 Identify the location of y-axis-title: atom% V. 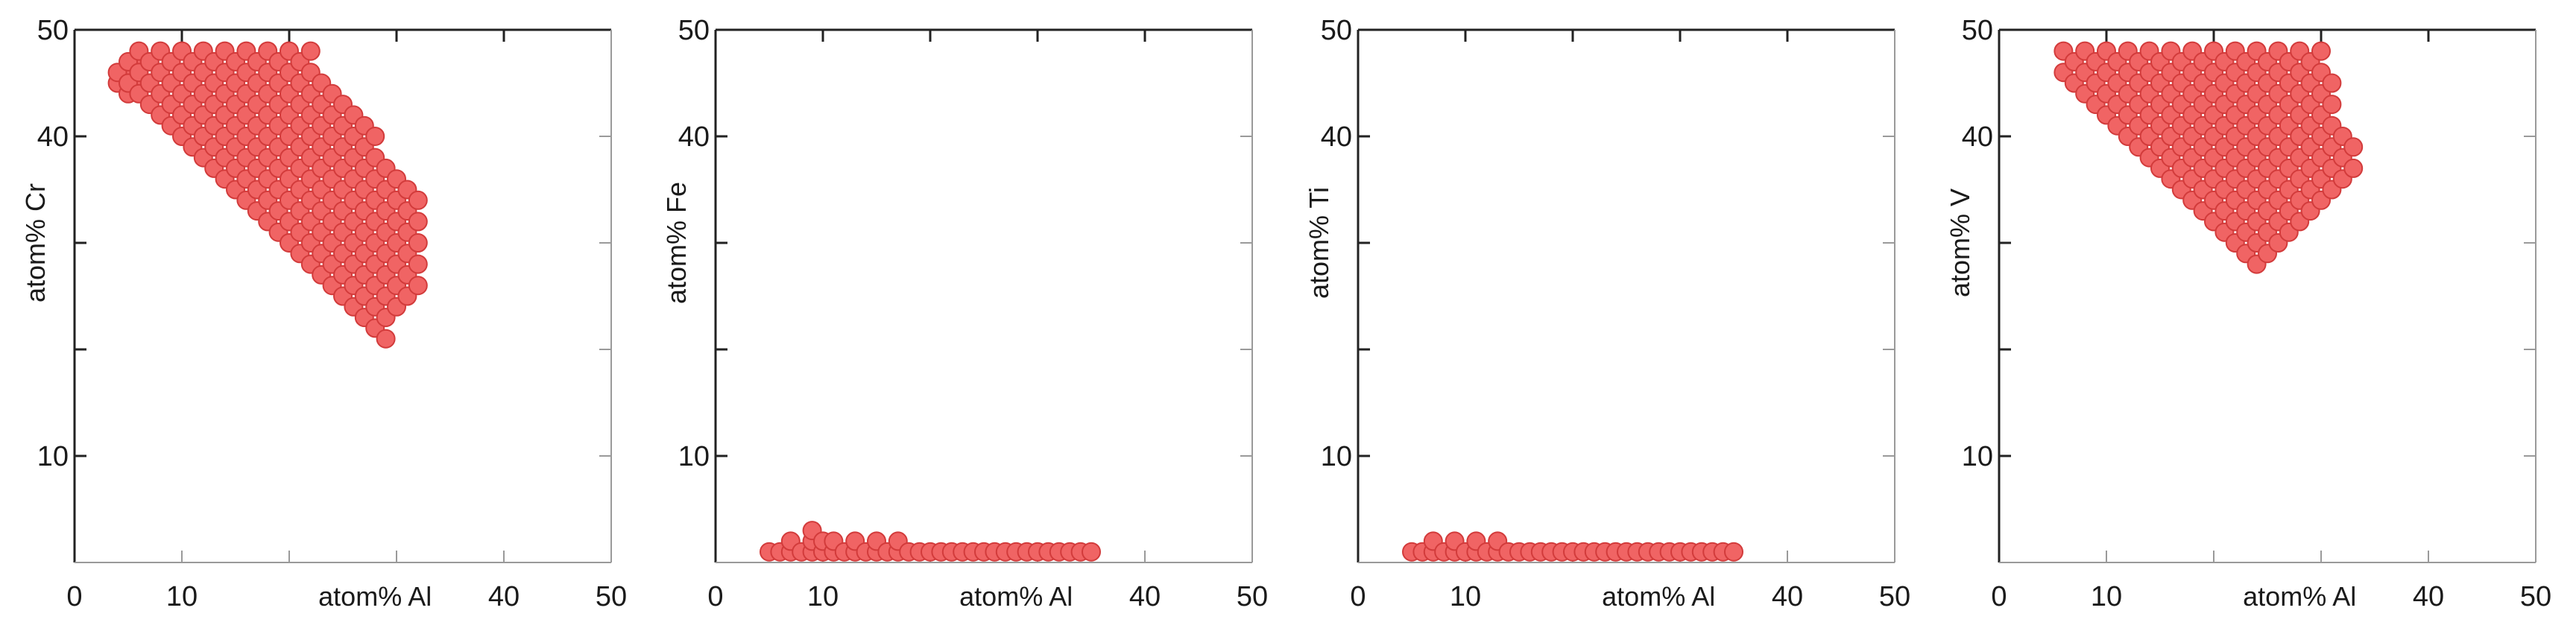
(1960, 242).